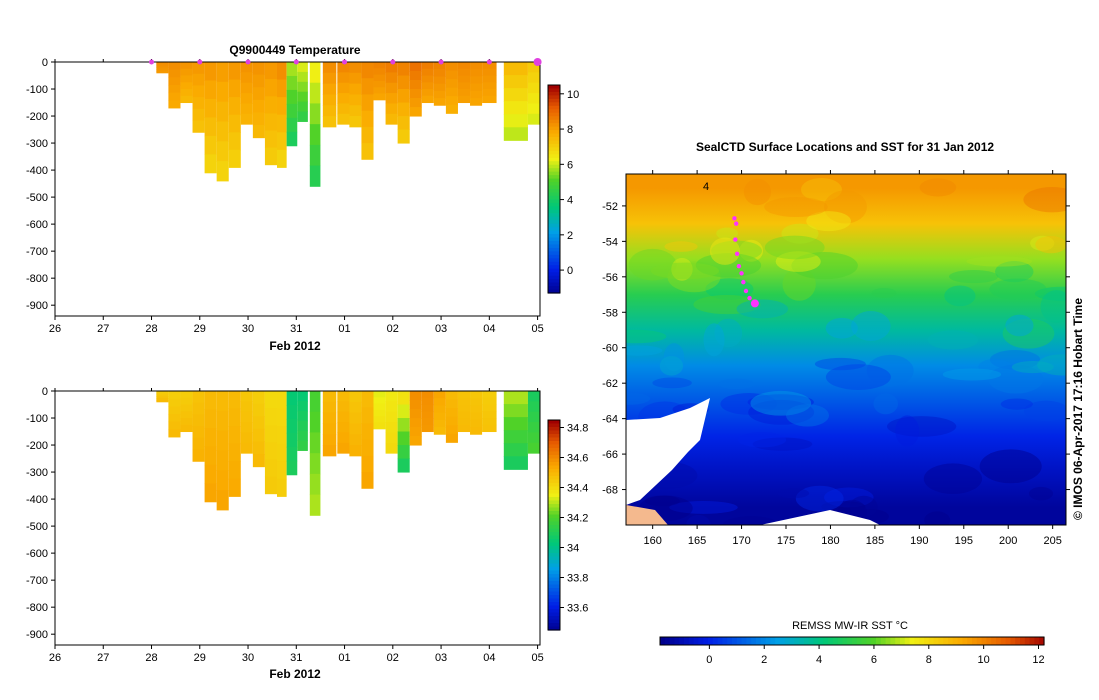  I want to click on lon-tick-label: 160, so click(652, 541).